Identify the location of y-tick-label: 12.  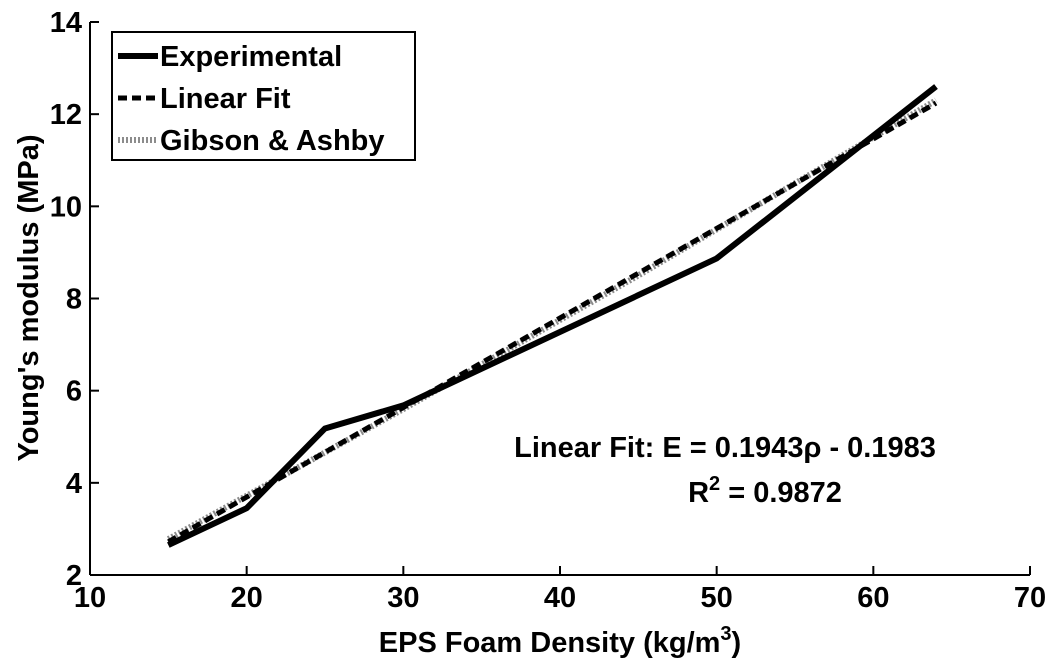
(66, 115).